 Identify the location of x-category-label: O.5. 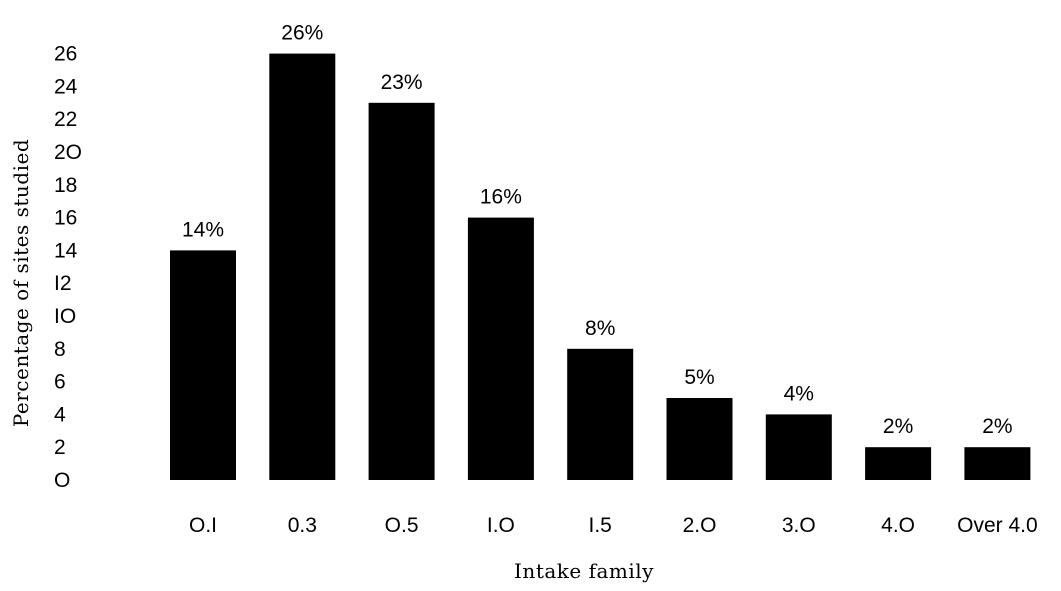
(402, 525).